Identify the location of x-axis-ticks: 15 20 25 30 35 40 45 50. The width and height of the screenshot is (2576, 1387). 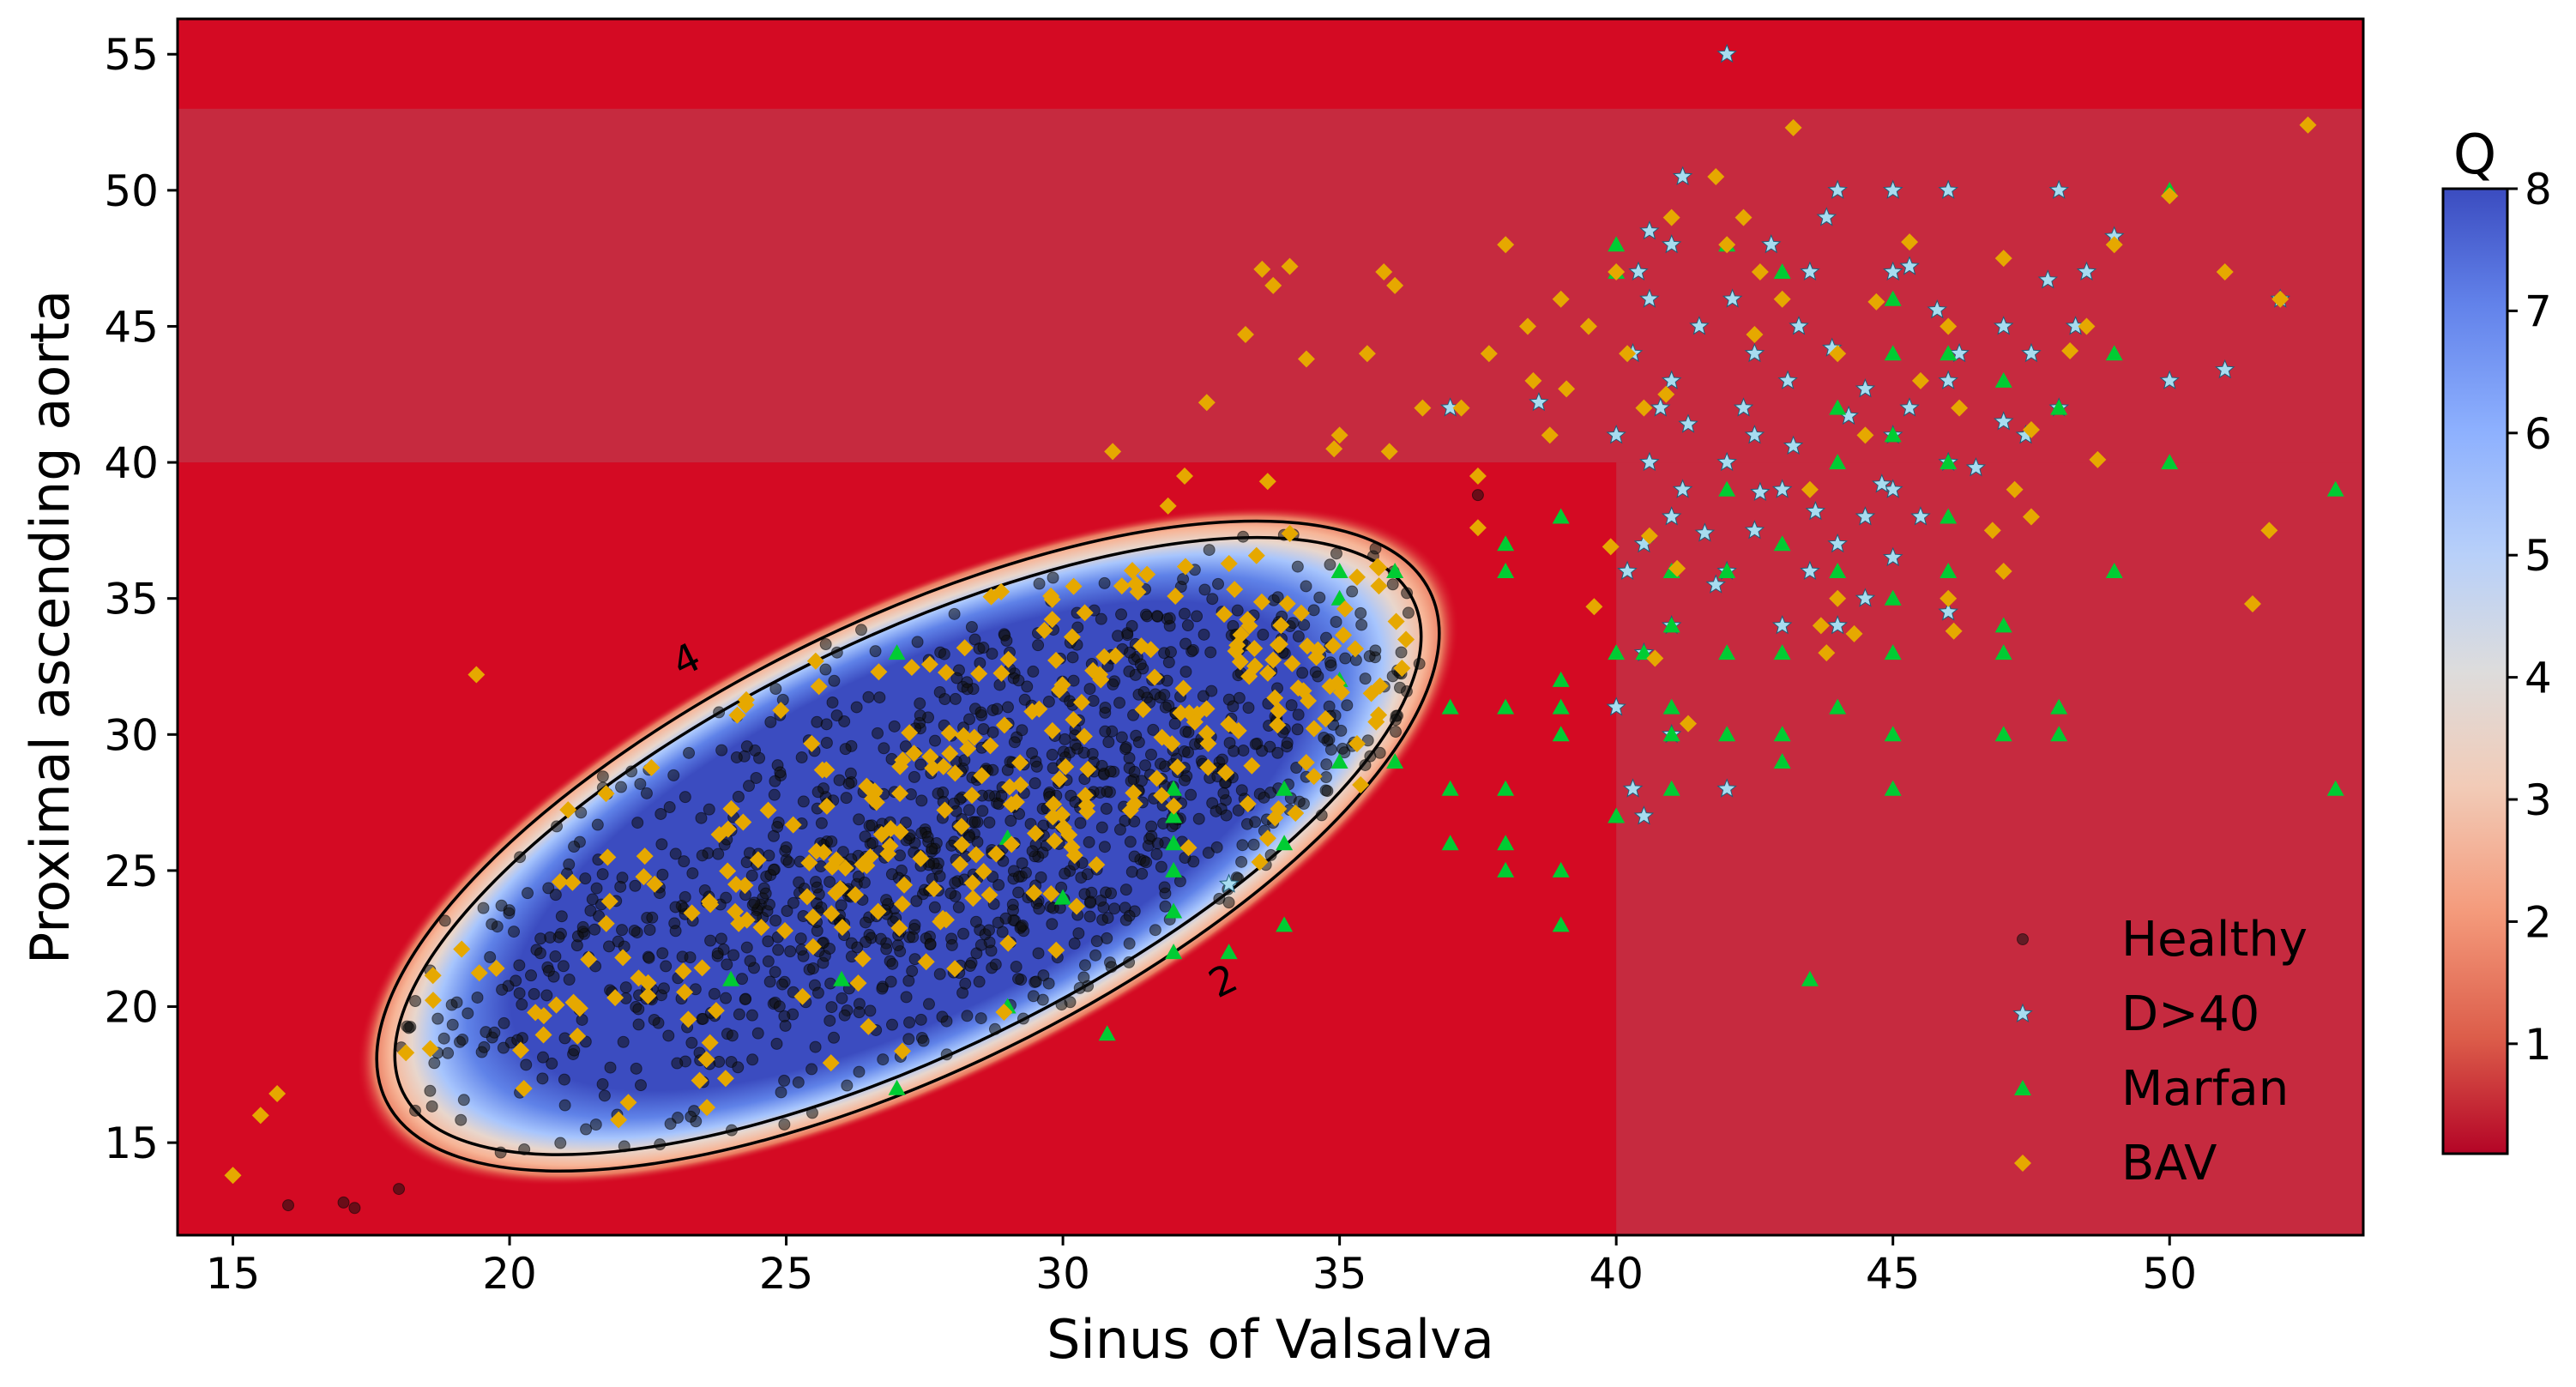
(1201, 1267).